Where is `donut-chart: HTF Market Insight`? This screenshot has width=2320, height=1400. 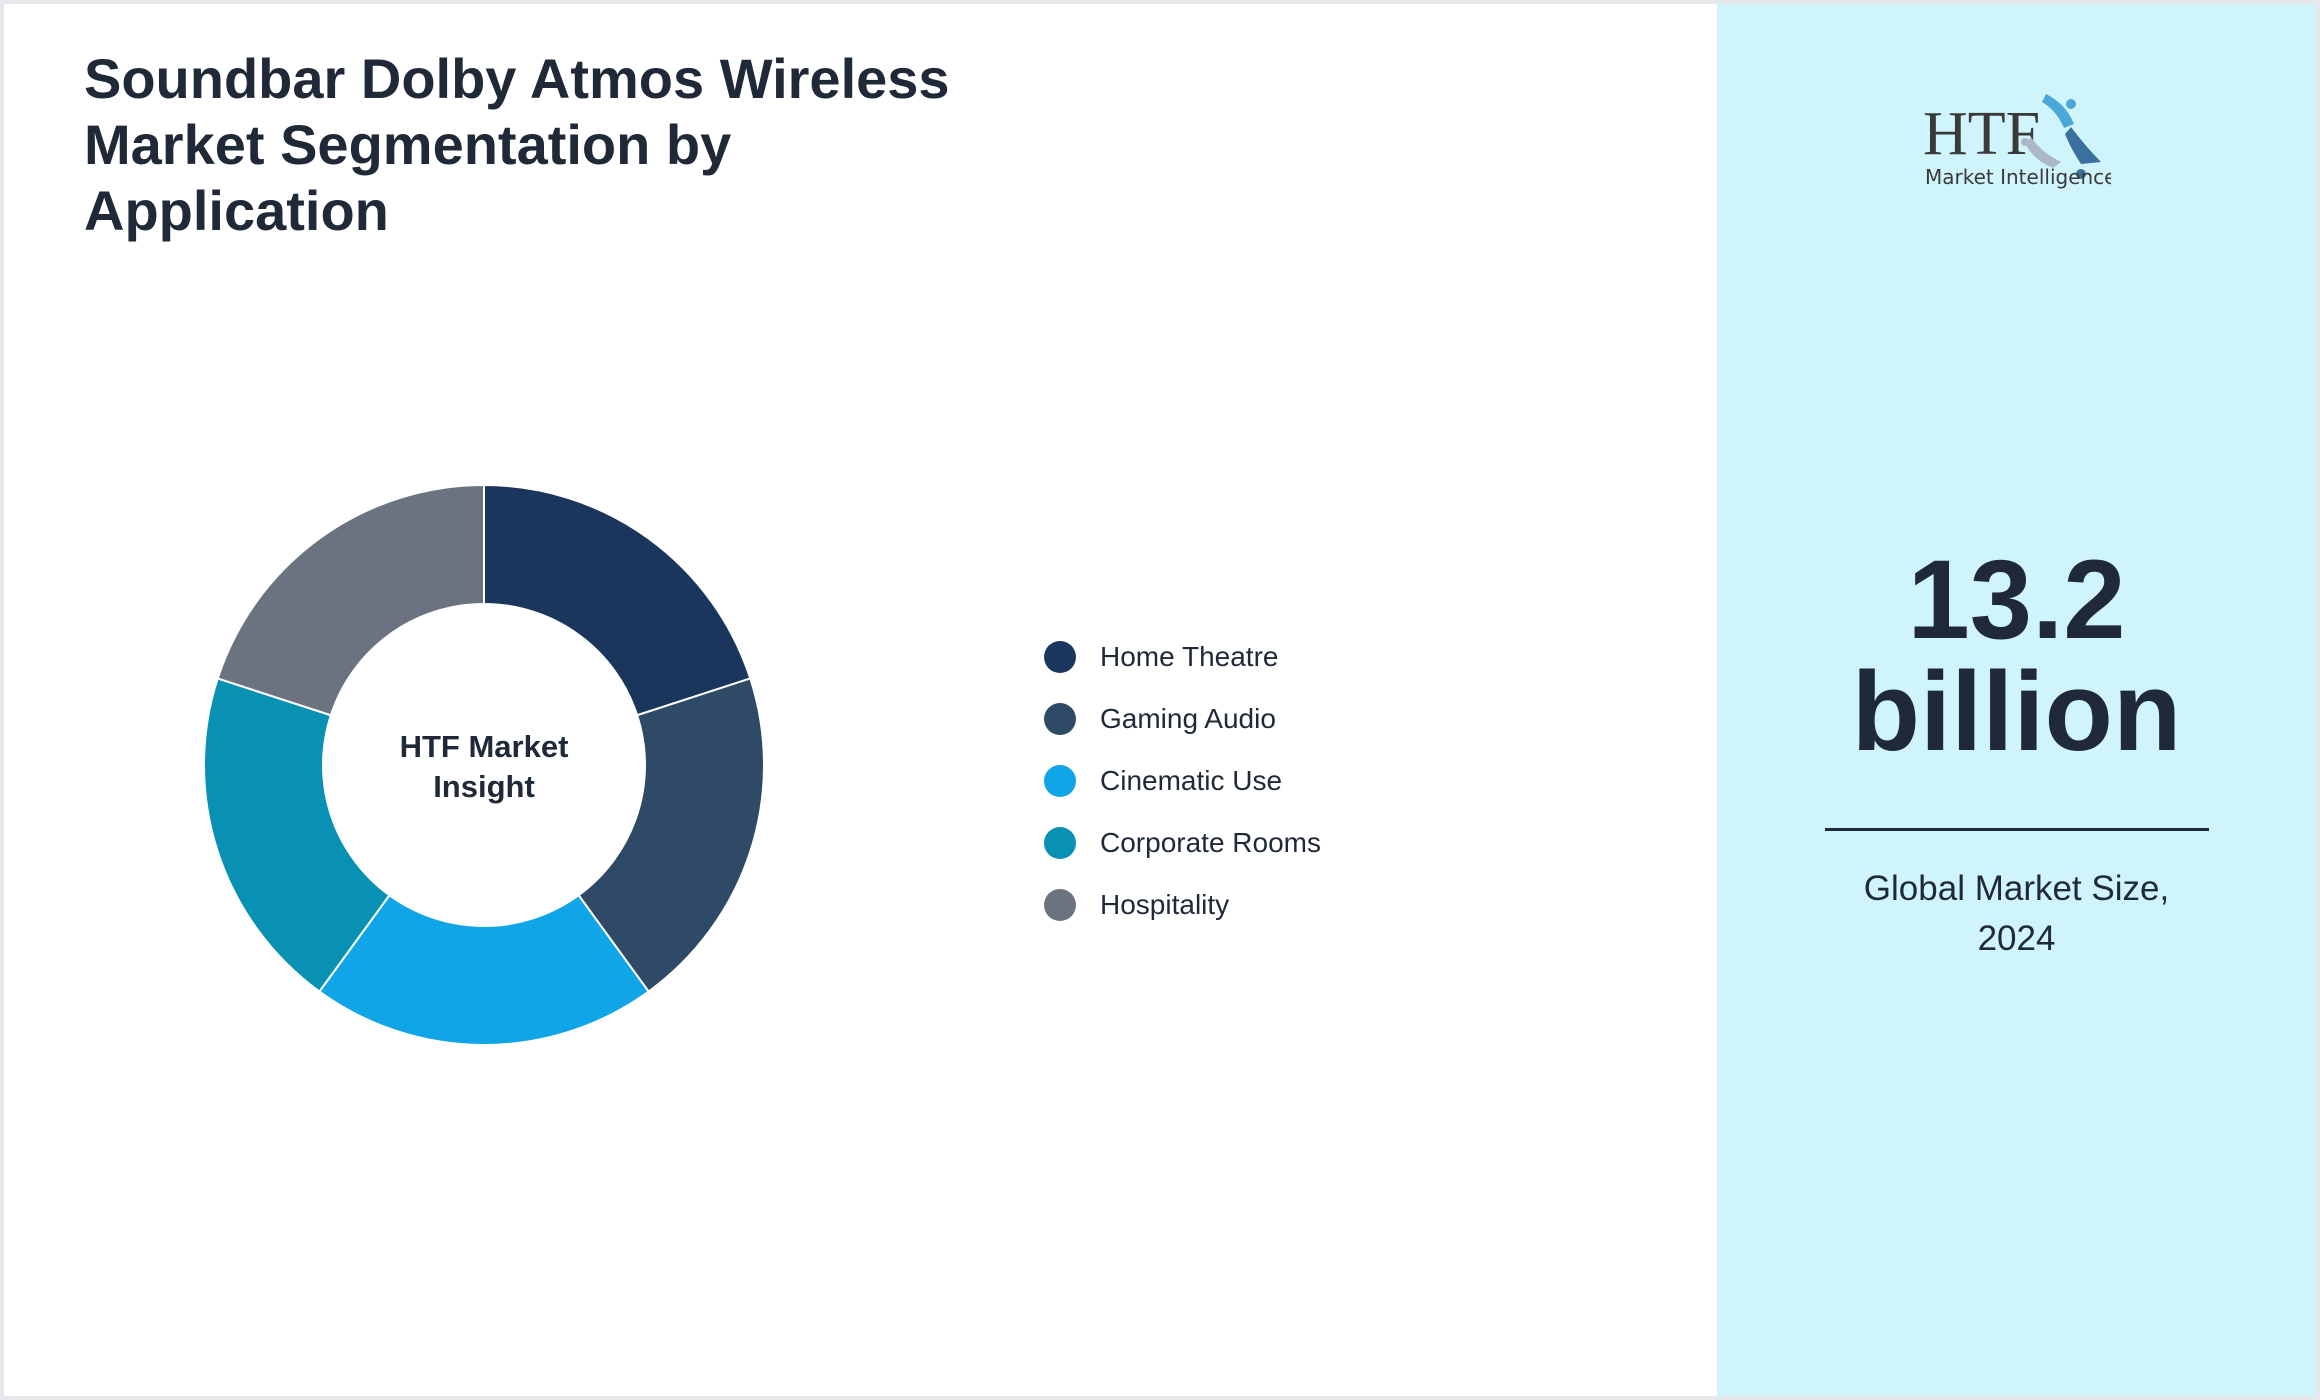
donut-chart: HTF Market Insight is located at coordinates (484, 765).